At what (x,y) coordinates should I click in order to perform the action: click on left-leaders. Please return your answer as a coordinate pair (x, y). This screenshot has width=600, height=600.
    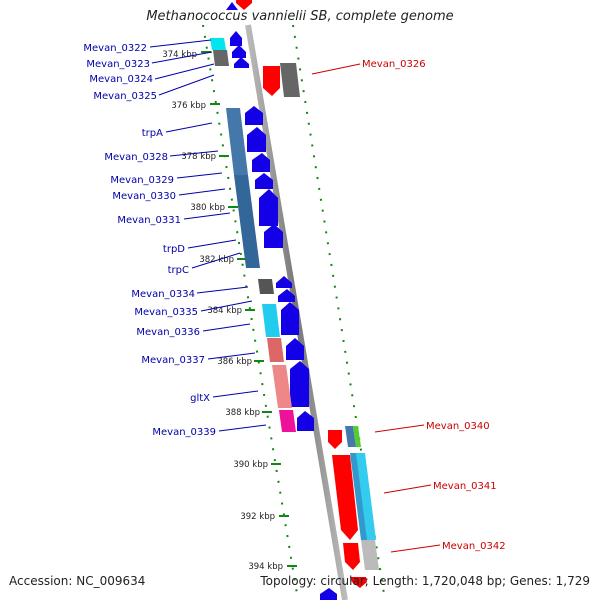
    Looking at the image, I should click on (208, 235).